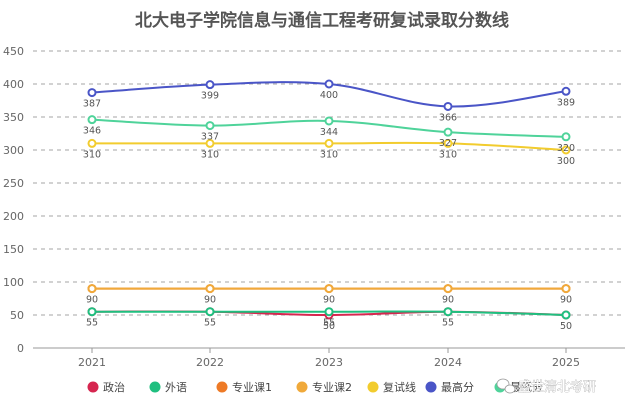 This screenshot has width=631, height=405. Describe the element at coordinates (322, 20) in the screenshot. I see `chart-title: 北大电子学院信息与通信工程考研复试录取分数线` at that location.